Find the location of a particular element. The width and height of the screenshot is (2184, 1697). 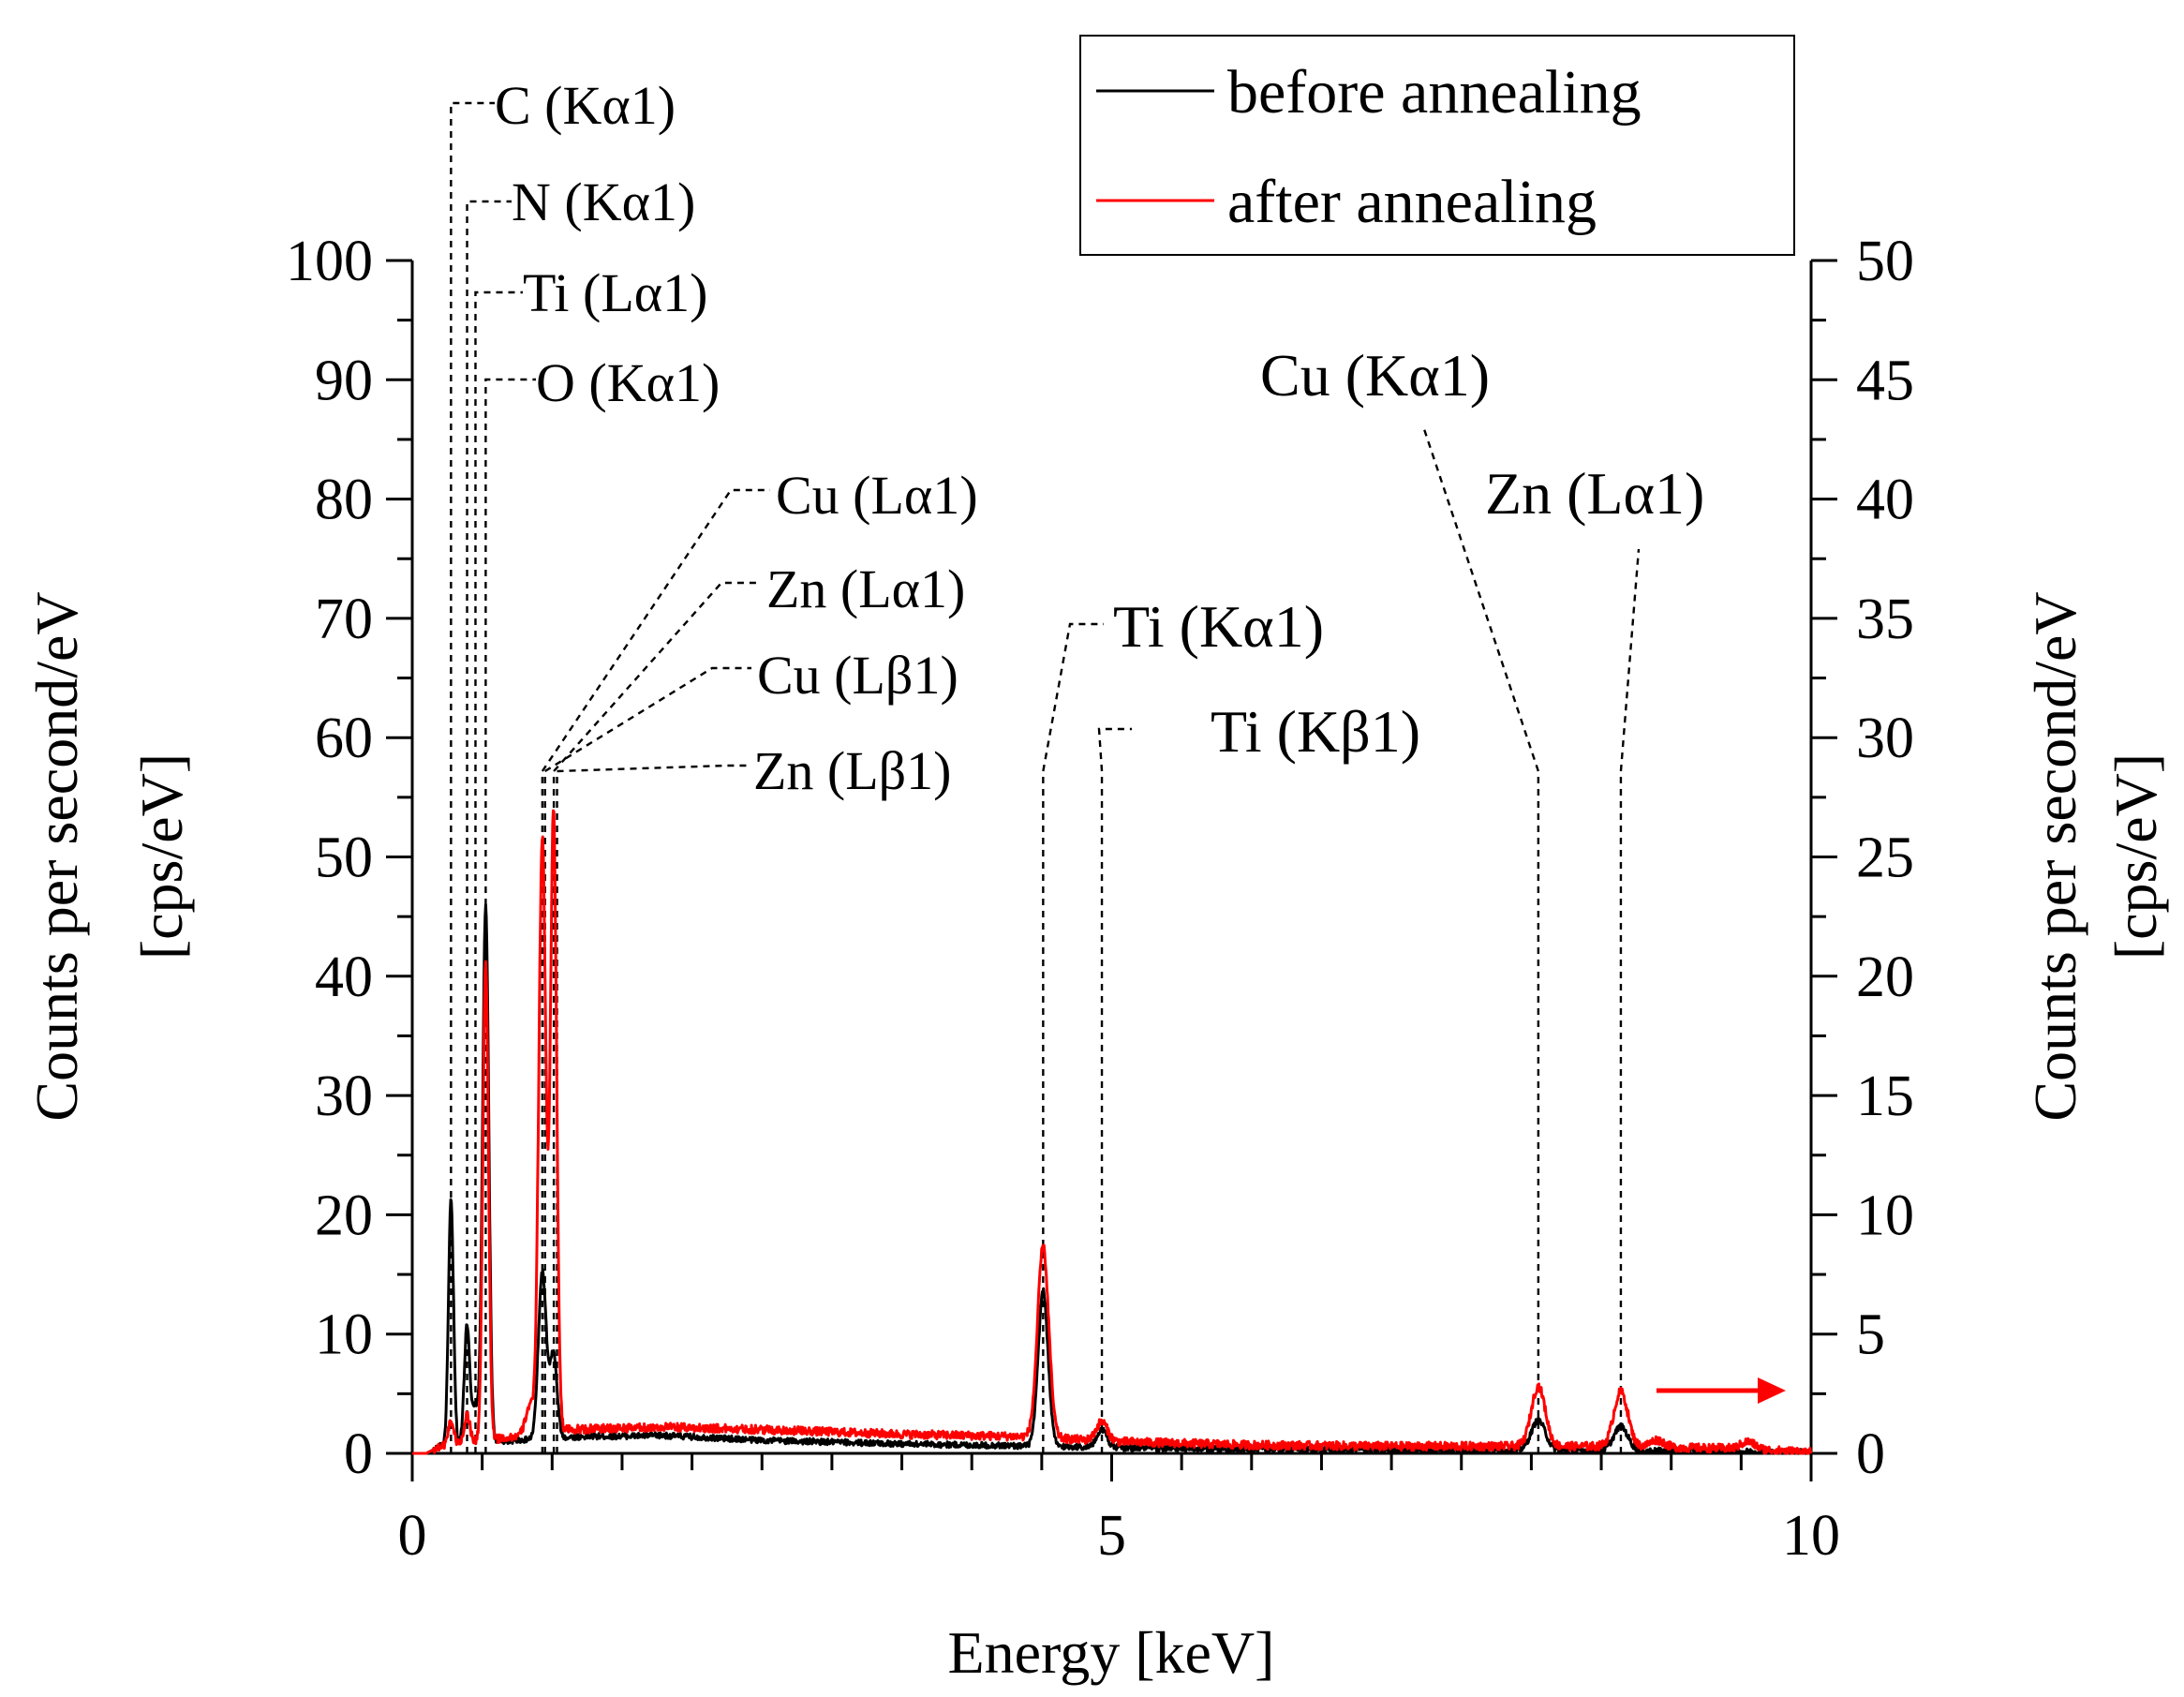

peak-annotation: Cu (Lα1) is located at coordinates (759, 959).